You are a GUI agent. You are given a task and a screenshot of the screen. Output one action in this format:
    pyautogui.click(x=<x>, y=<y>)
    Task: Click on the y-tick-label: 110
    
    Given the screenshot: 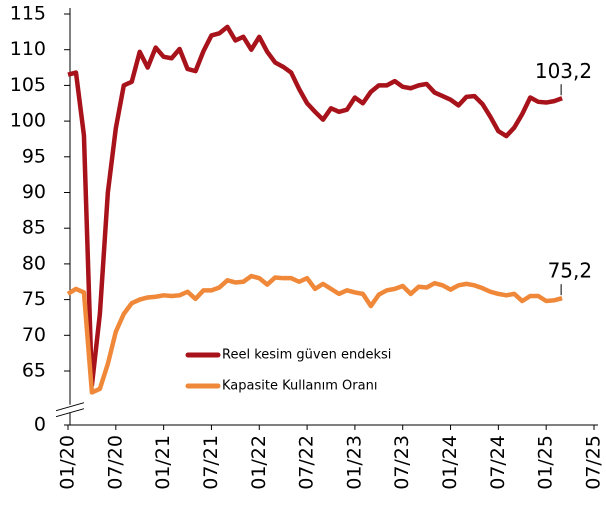 What is the action you would take?
    pyautogui.click(x=28, y=49)
    